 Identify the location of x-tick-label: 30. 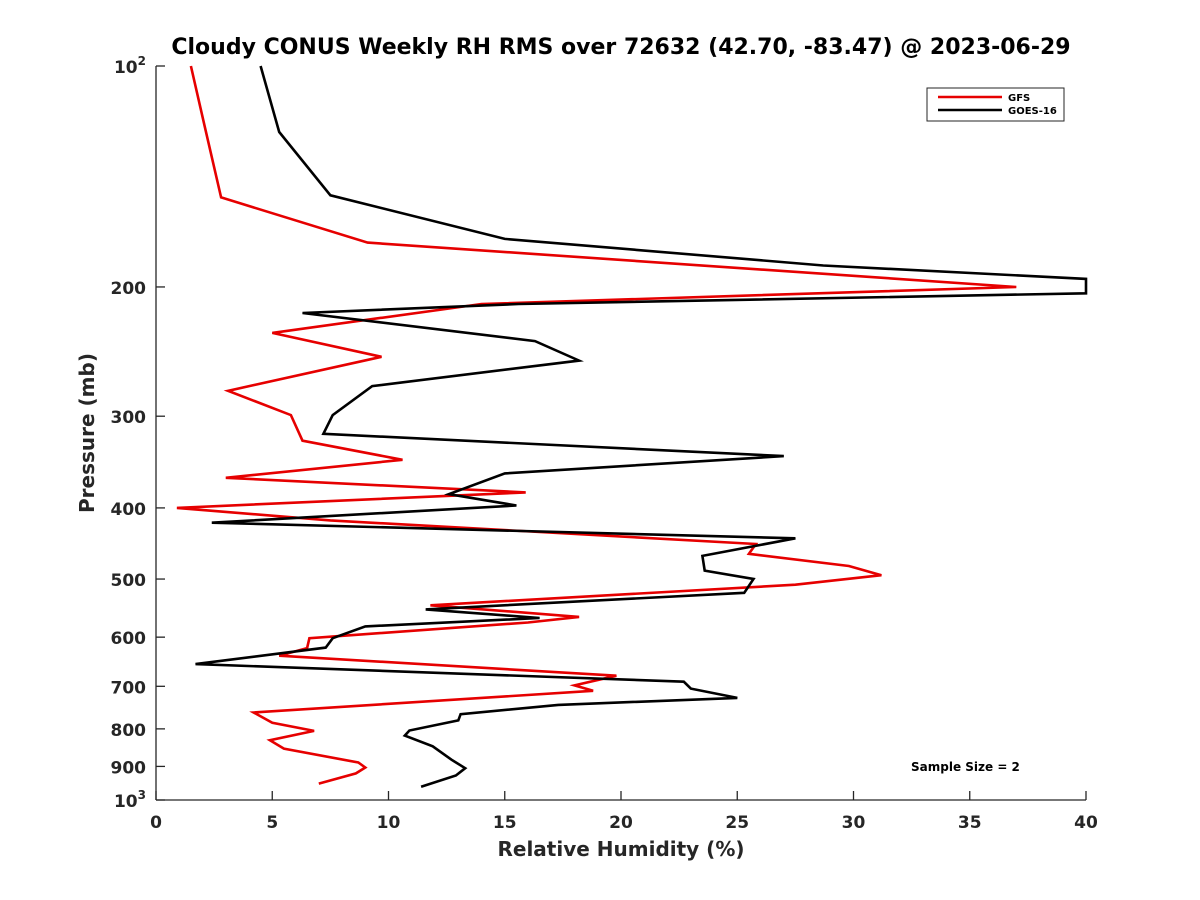
(854, 823).